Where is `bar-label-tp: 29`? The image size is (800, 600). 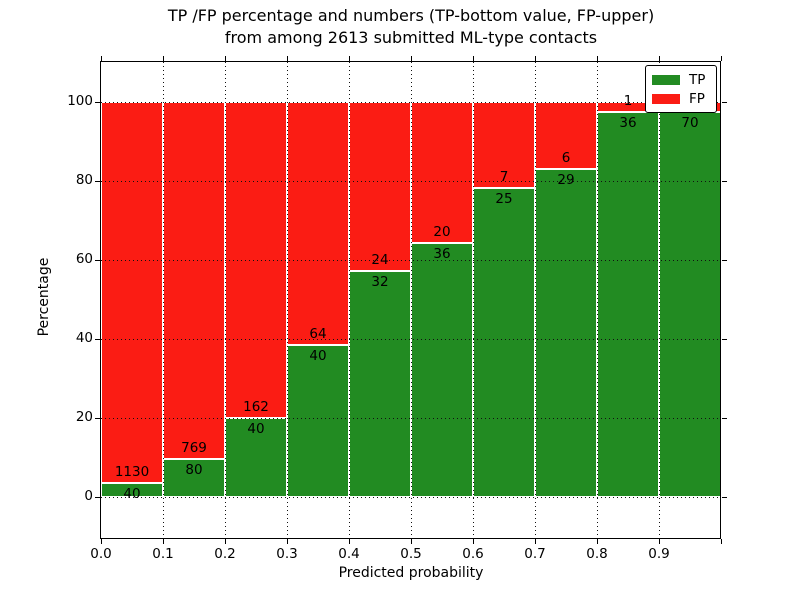 bar-label-tp: 29 is located at coordinates (566, 180).